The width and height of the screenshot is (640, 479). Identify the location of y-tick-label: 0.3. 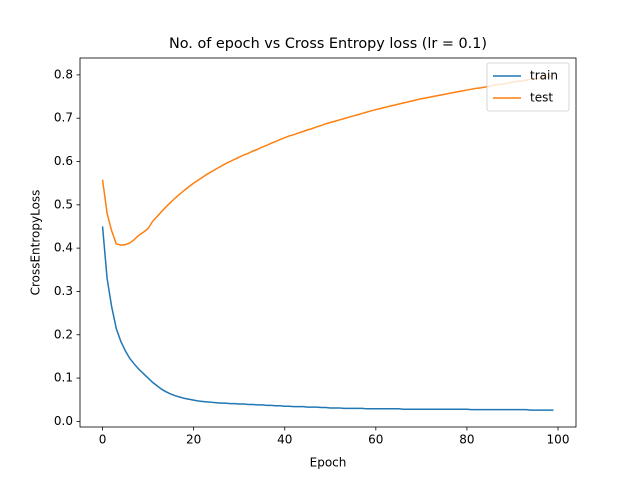
(63, 291).